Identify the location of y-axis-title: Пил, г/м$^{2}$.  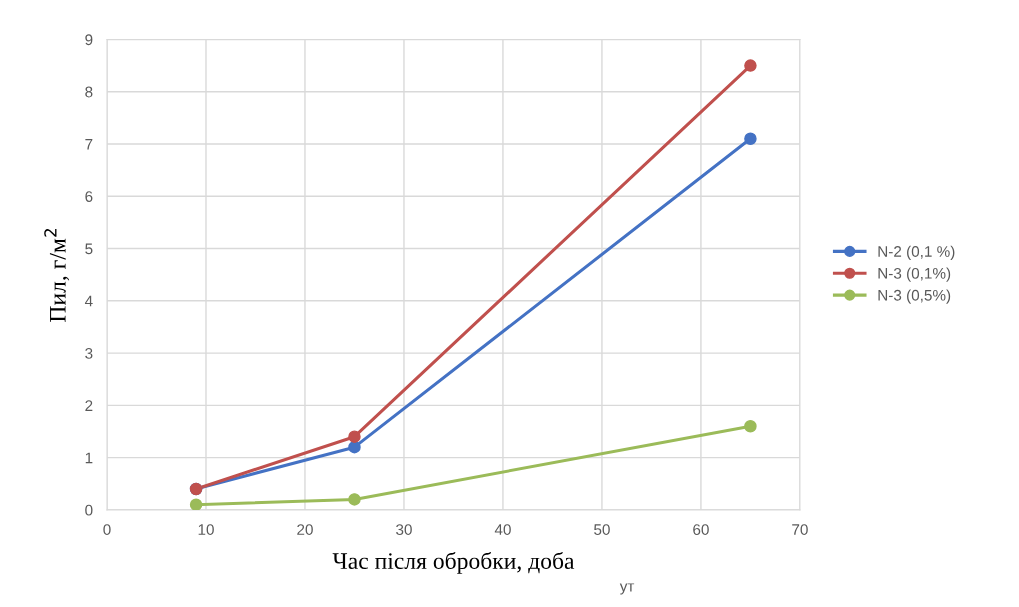
(57, 275).